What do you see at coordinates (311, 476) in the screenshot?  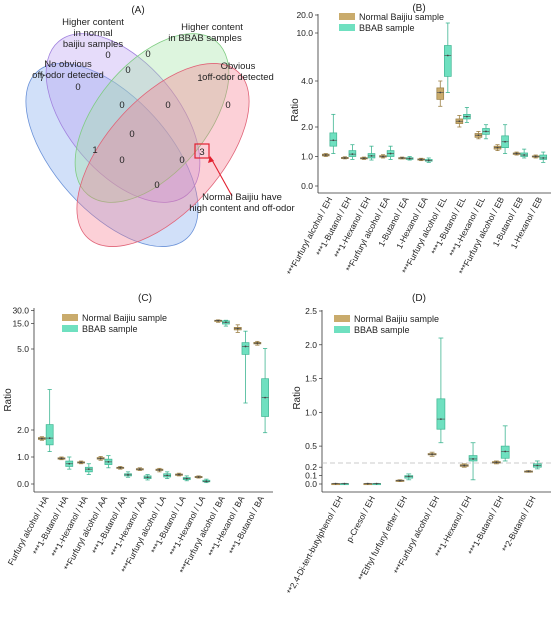 I see `y-tick-label: 0.1` at bounding box center [311, 476].